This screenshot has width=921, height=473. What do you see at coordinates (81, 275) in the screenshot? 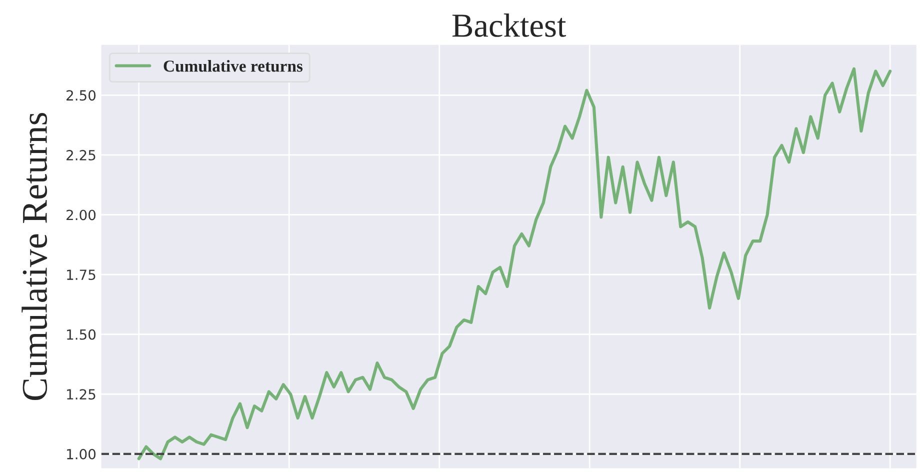
I see `y-tick-label: 1.75` at bounding box center [81, 275].